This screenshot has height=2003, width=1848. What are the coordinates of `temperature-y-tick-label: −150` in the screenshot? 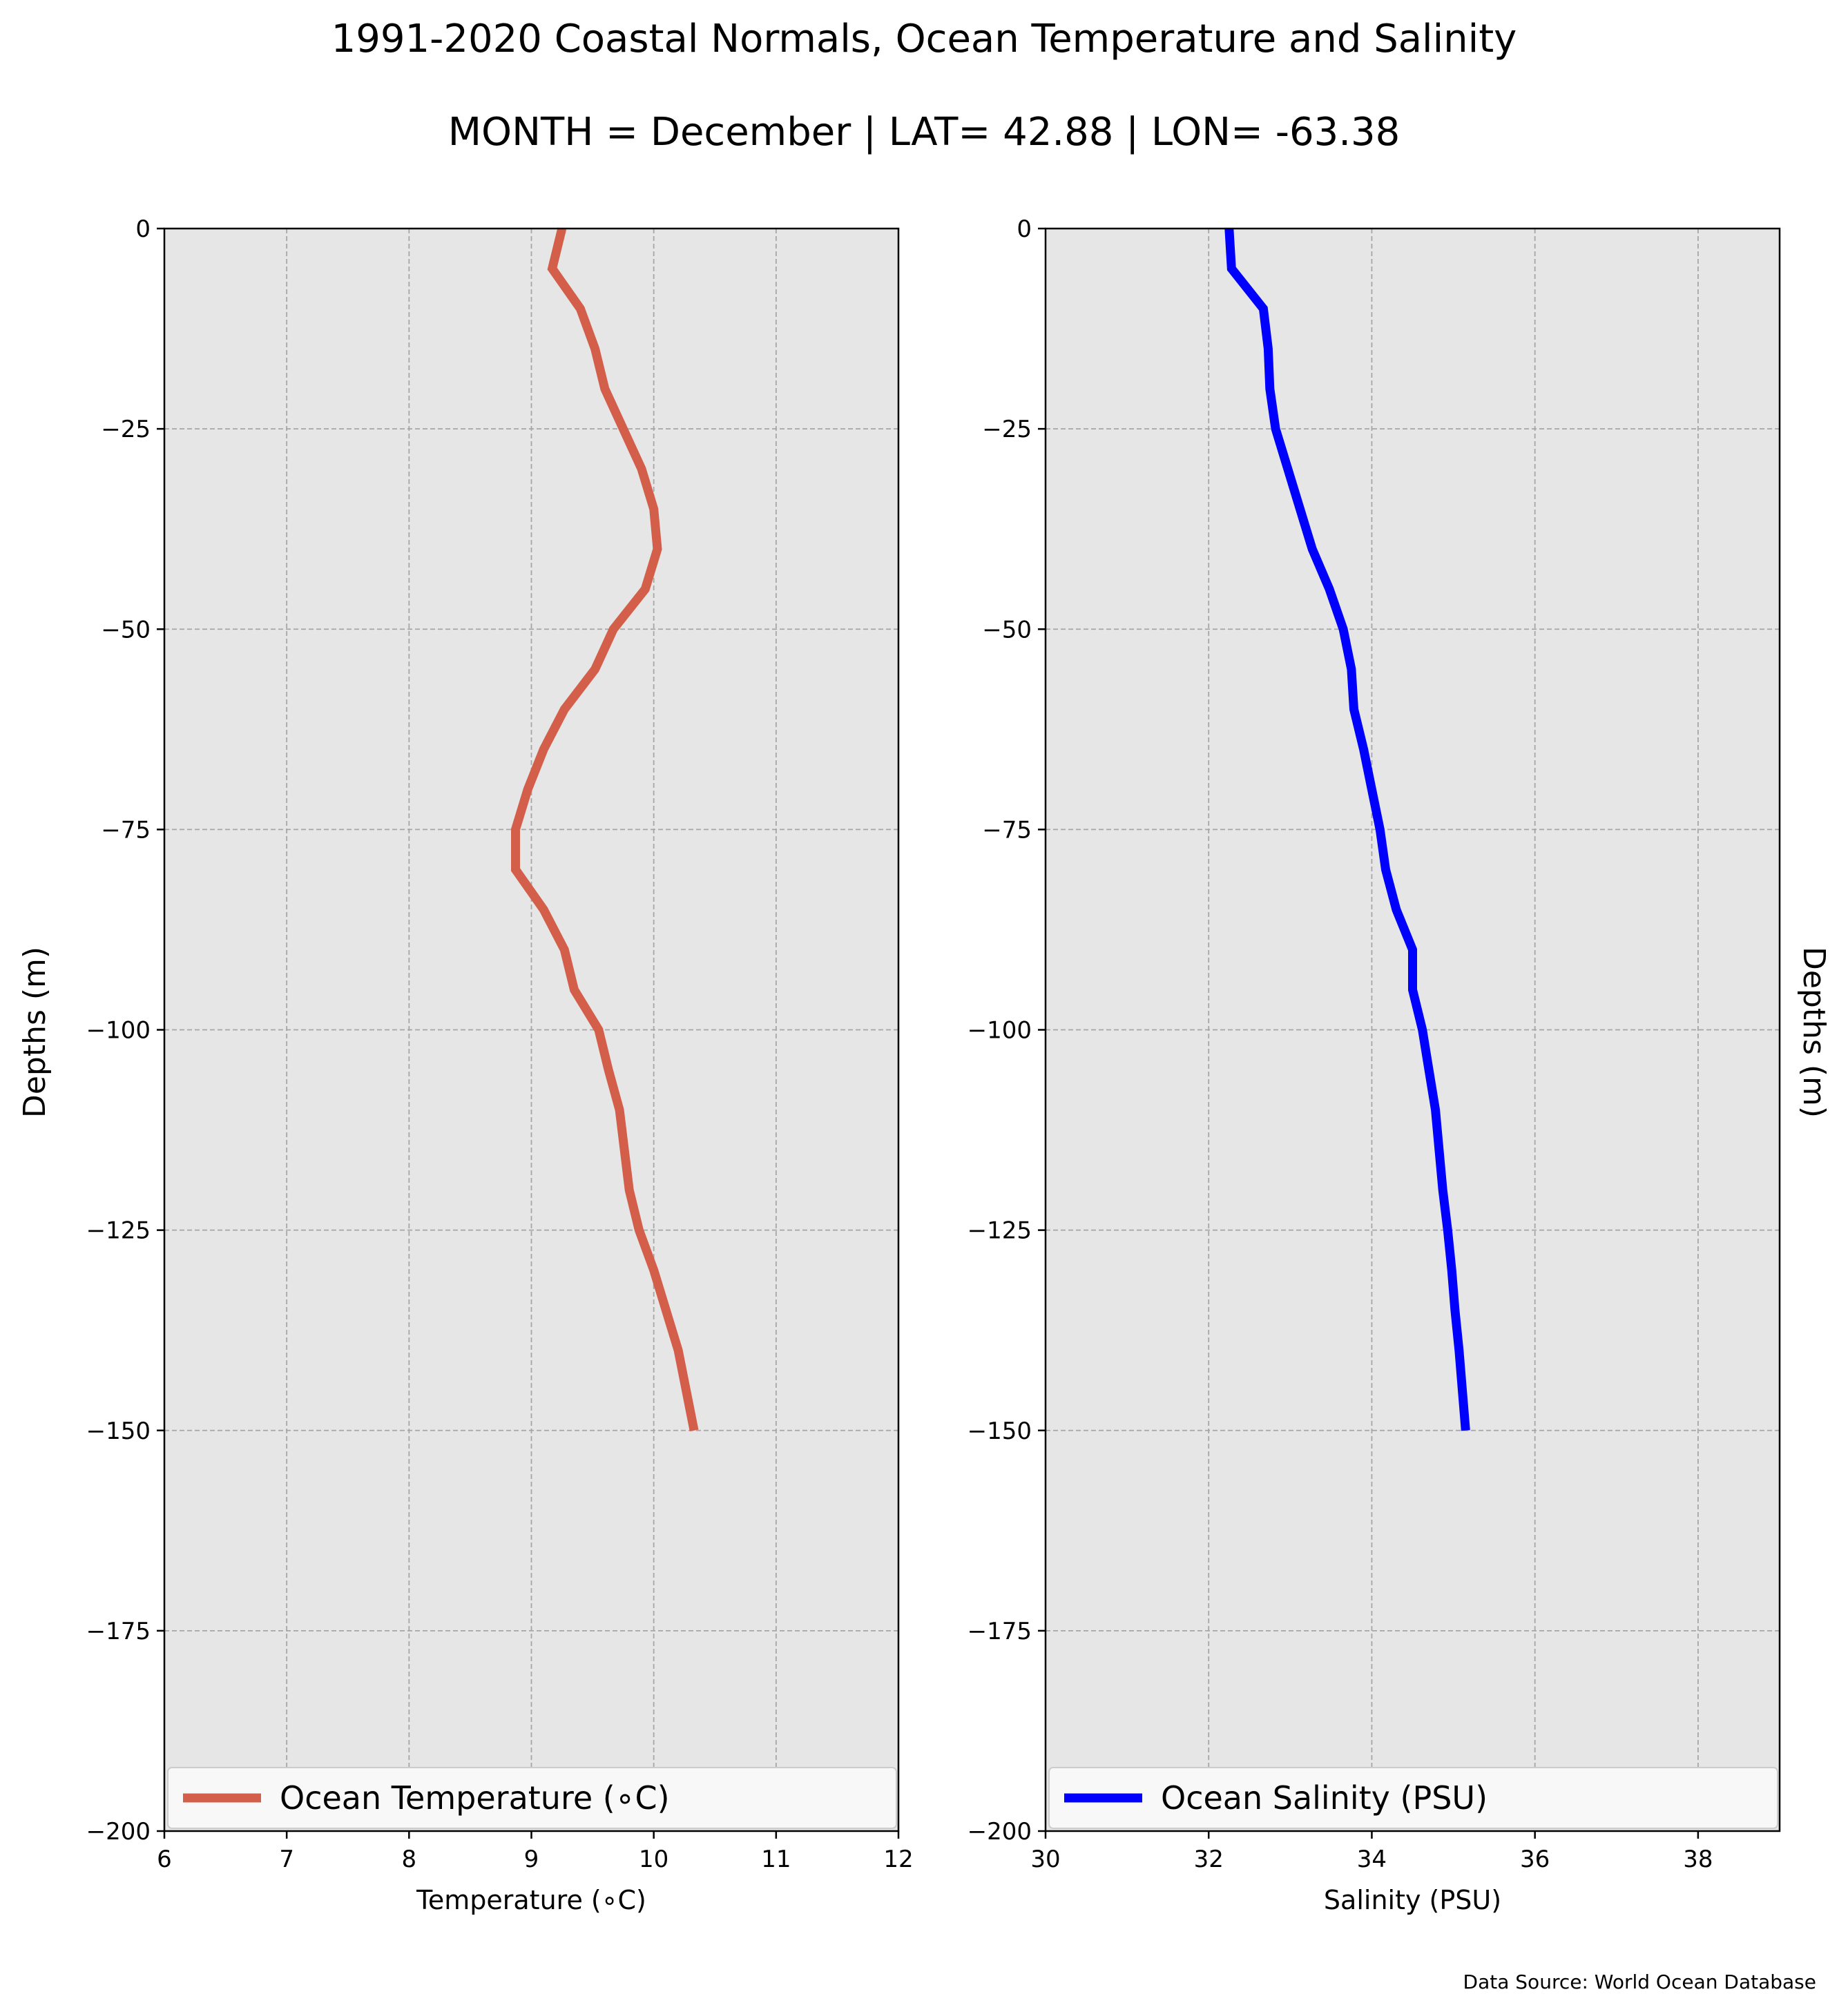 It's located at (118, 1431).